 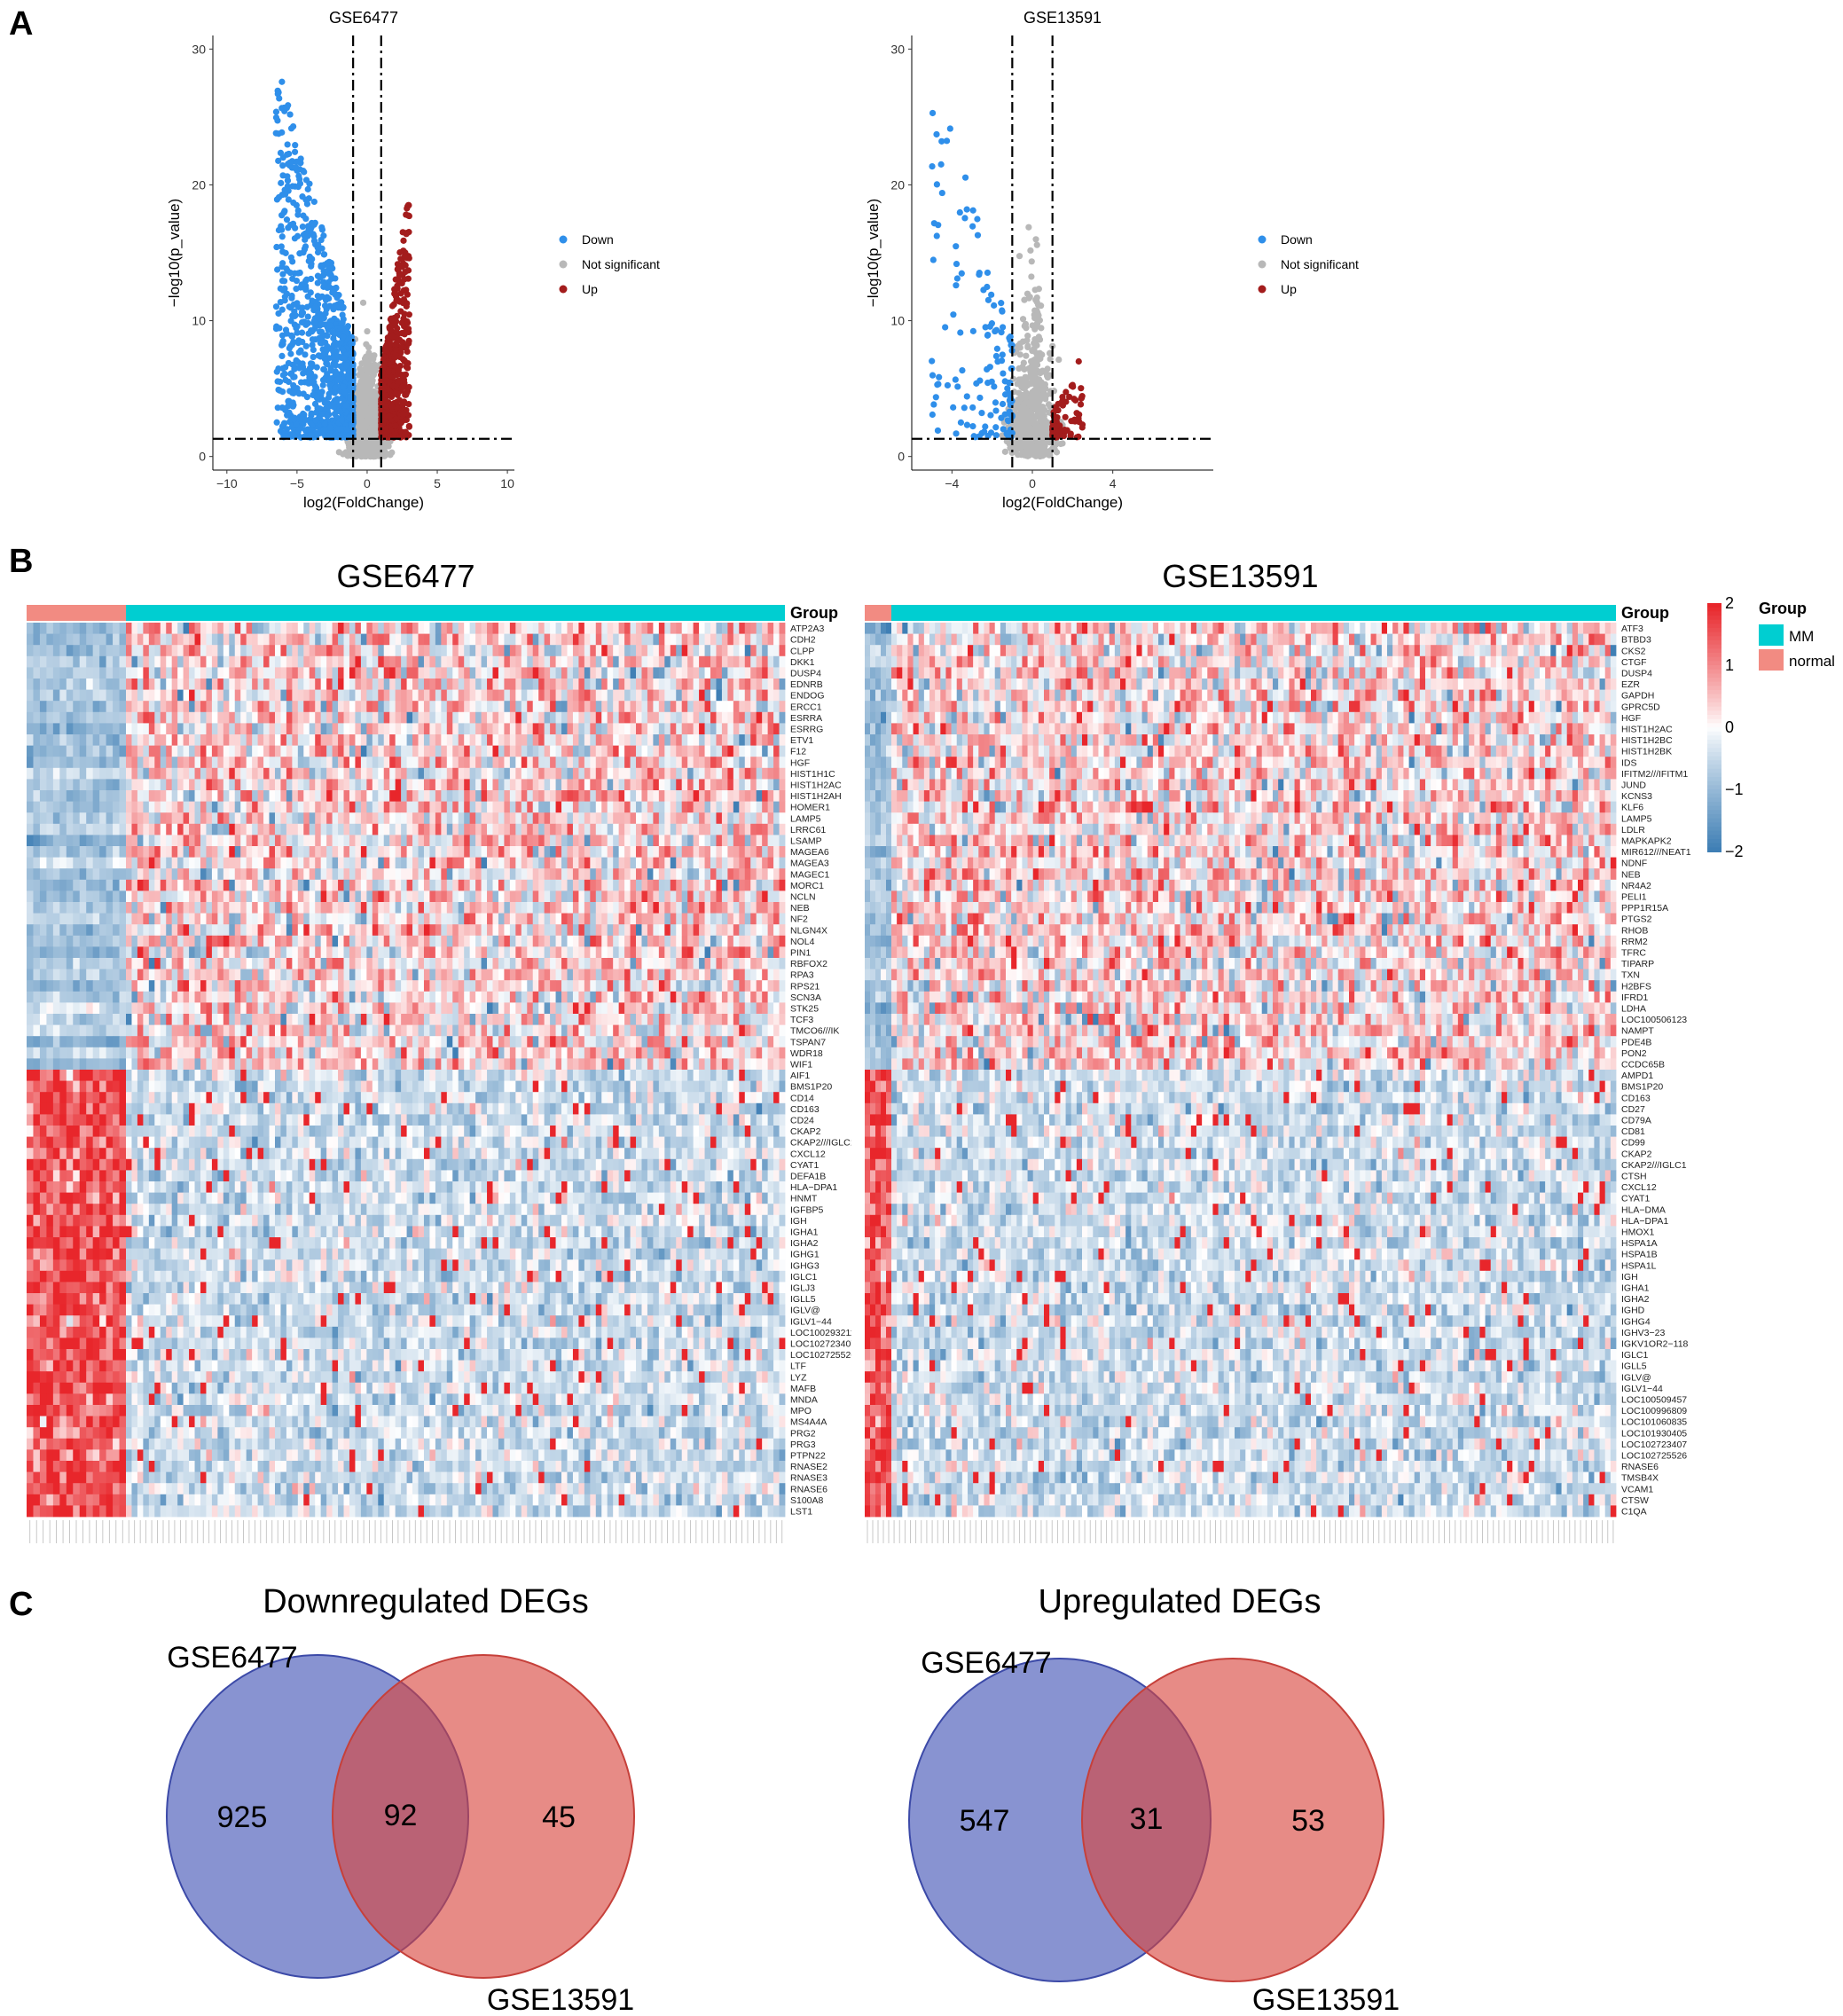 What do you see at coordinates (1320, 264) in the screenshot?
I see `legend-label: Not significant` at bounding box center [1320, 264].